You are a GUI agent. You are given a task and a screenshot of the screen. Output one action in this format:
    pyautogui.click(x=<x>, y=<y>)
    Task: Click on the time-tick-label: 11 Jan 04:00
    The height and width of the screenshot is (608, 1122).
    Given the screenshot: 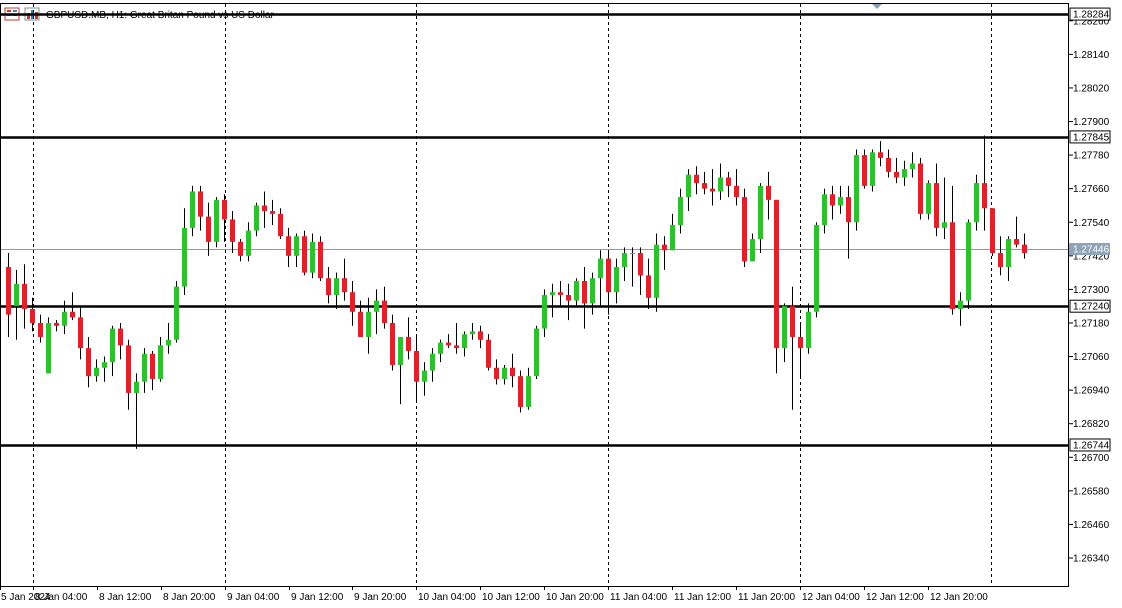 What is the action you would take?
    pyautogui.click(x=639, y=597)
    